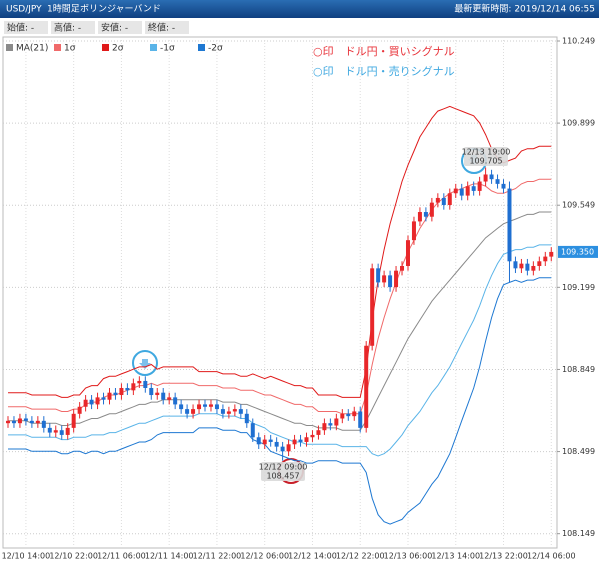  What do you see at coordinates (455, 556) in the screenshot?
I see `x-tick-label: 12/13 14:00` at bounding box center [455, 556].